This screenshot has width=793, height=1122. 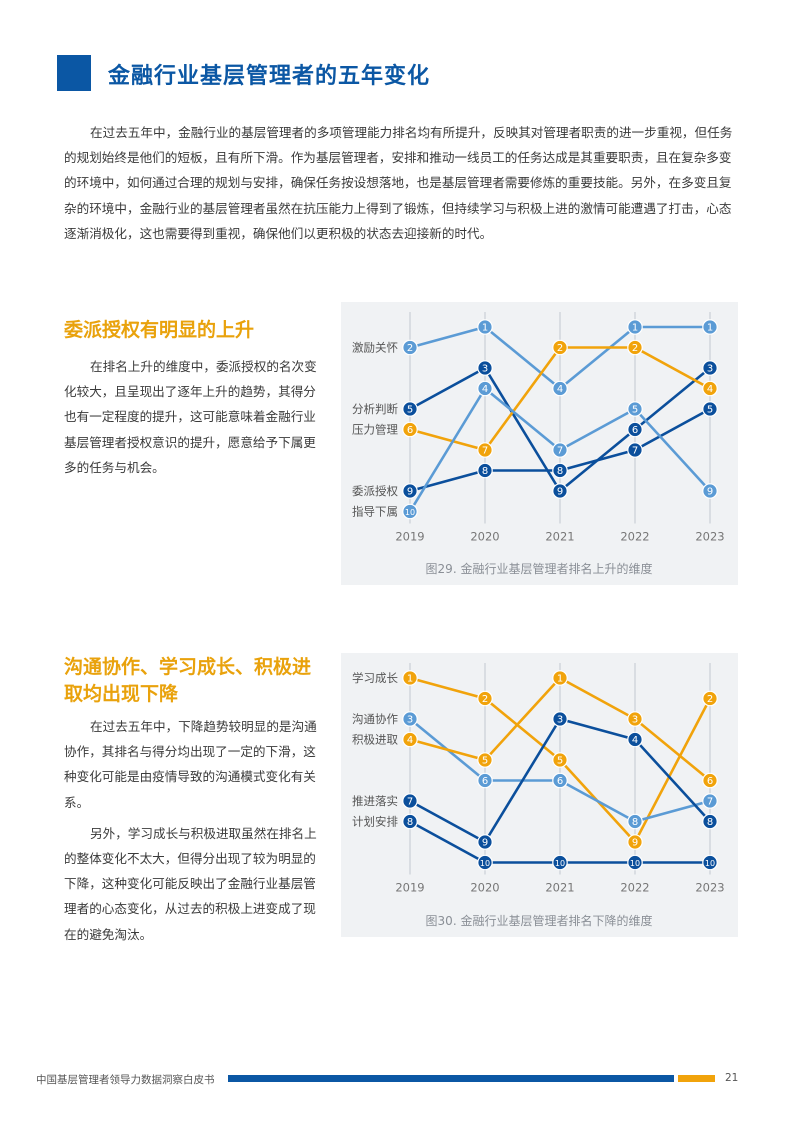 What do you see at coordinates (375, 409) in the screenshot?
I see `series-label: 分析判断` at bounding box center [375, 409].